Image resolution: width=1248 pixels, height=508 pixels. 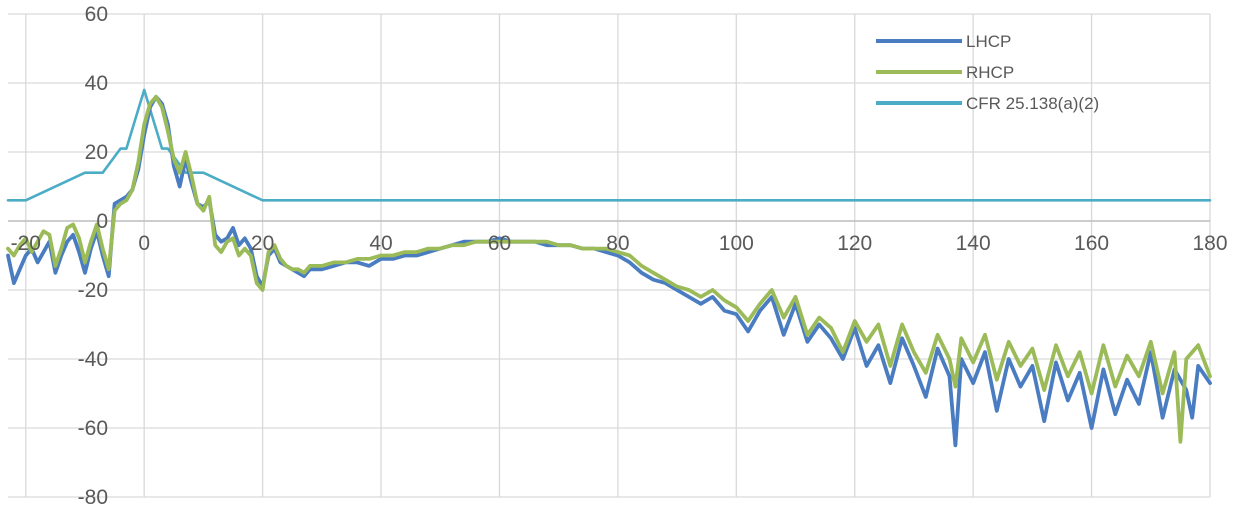 What do you see at coordinates (96, 83) in the screenshot?
I see `y-tick-label: 40` at bounding box center [96, 83].